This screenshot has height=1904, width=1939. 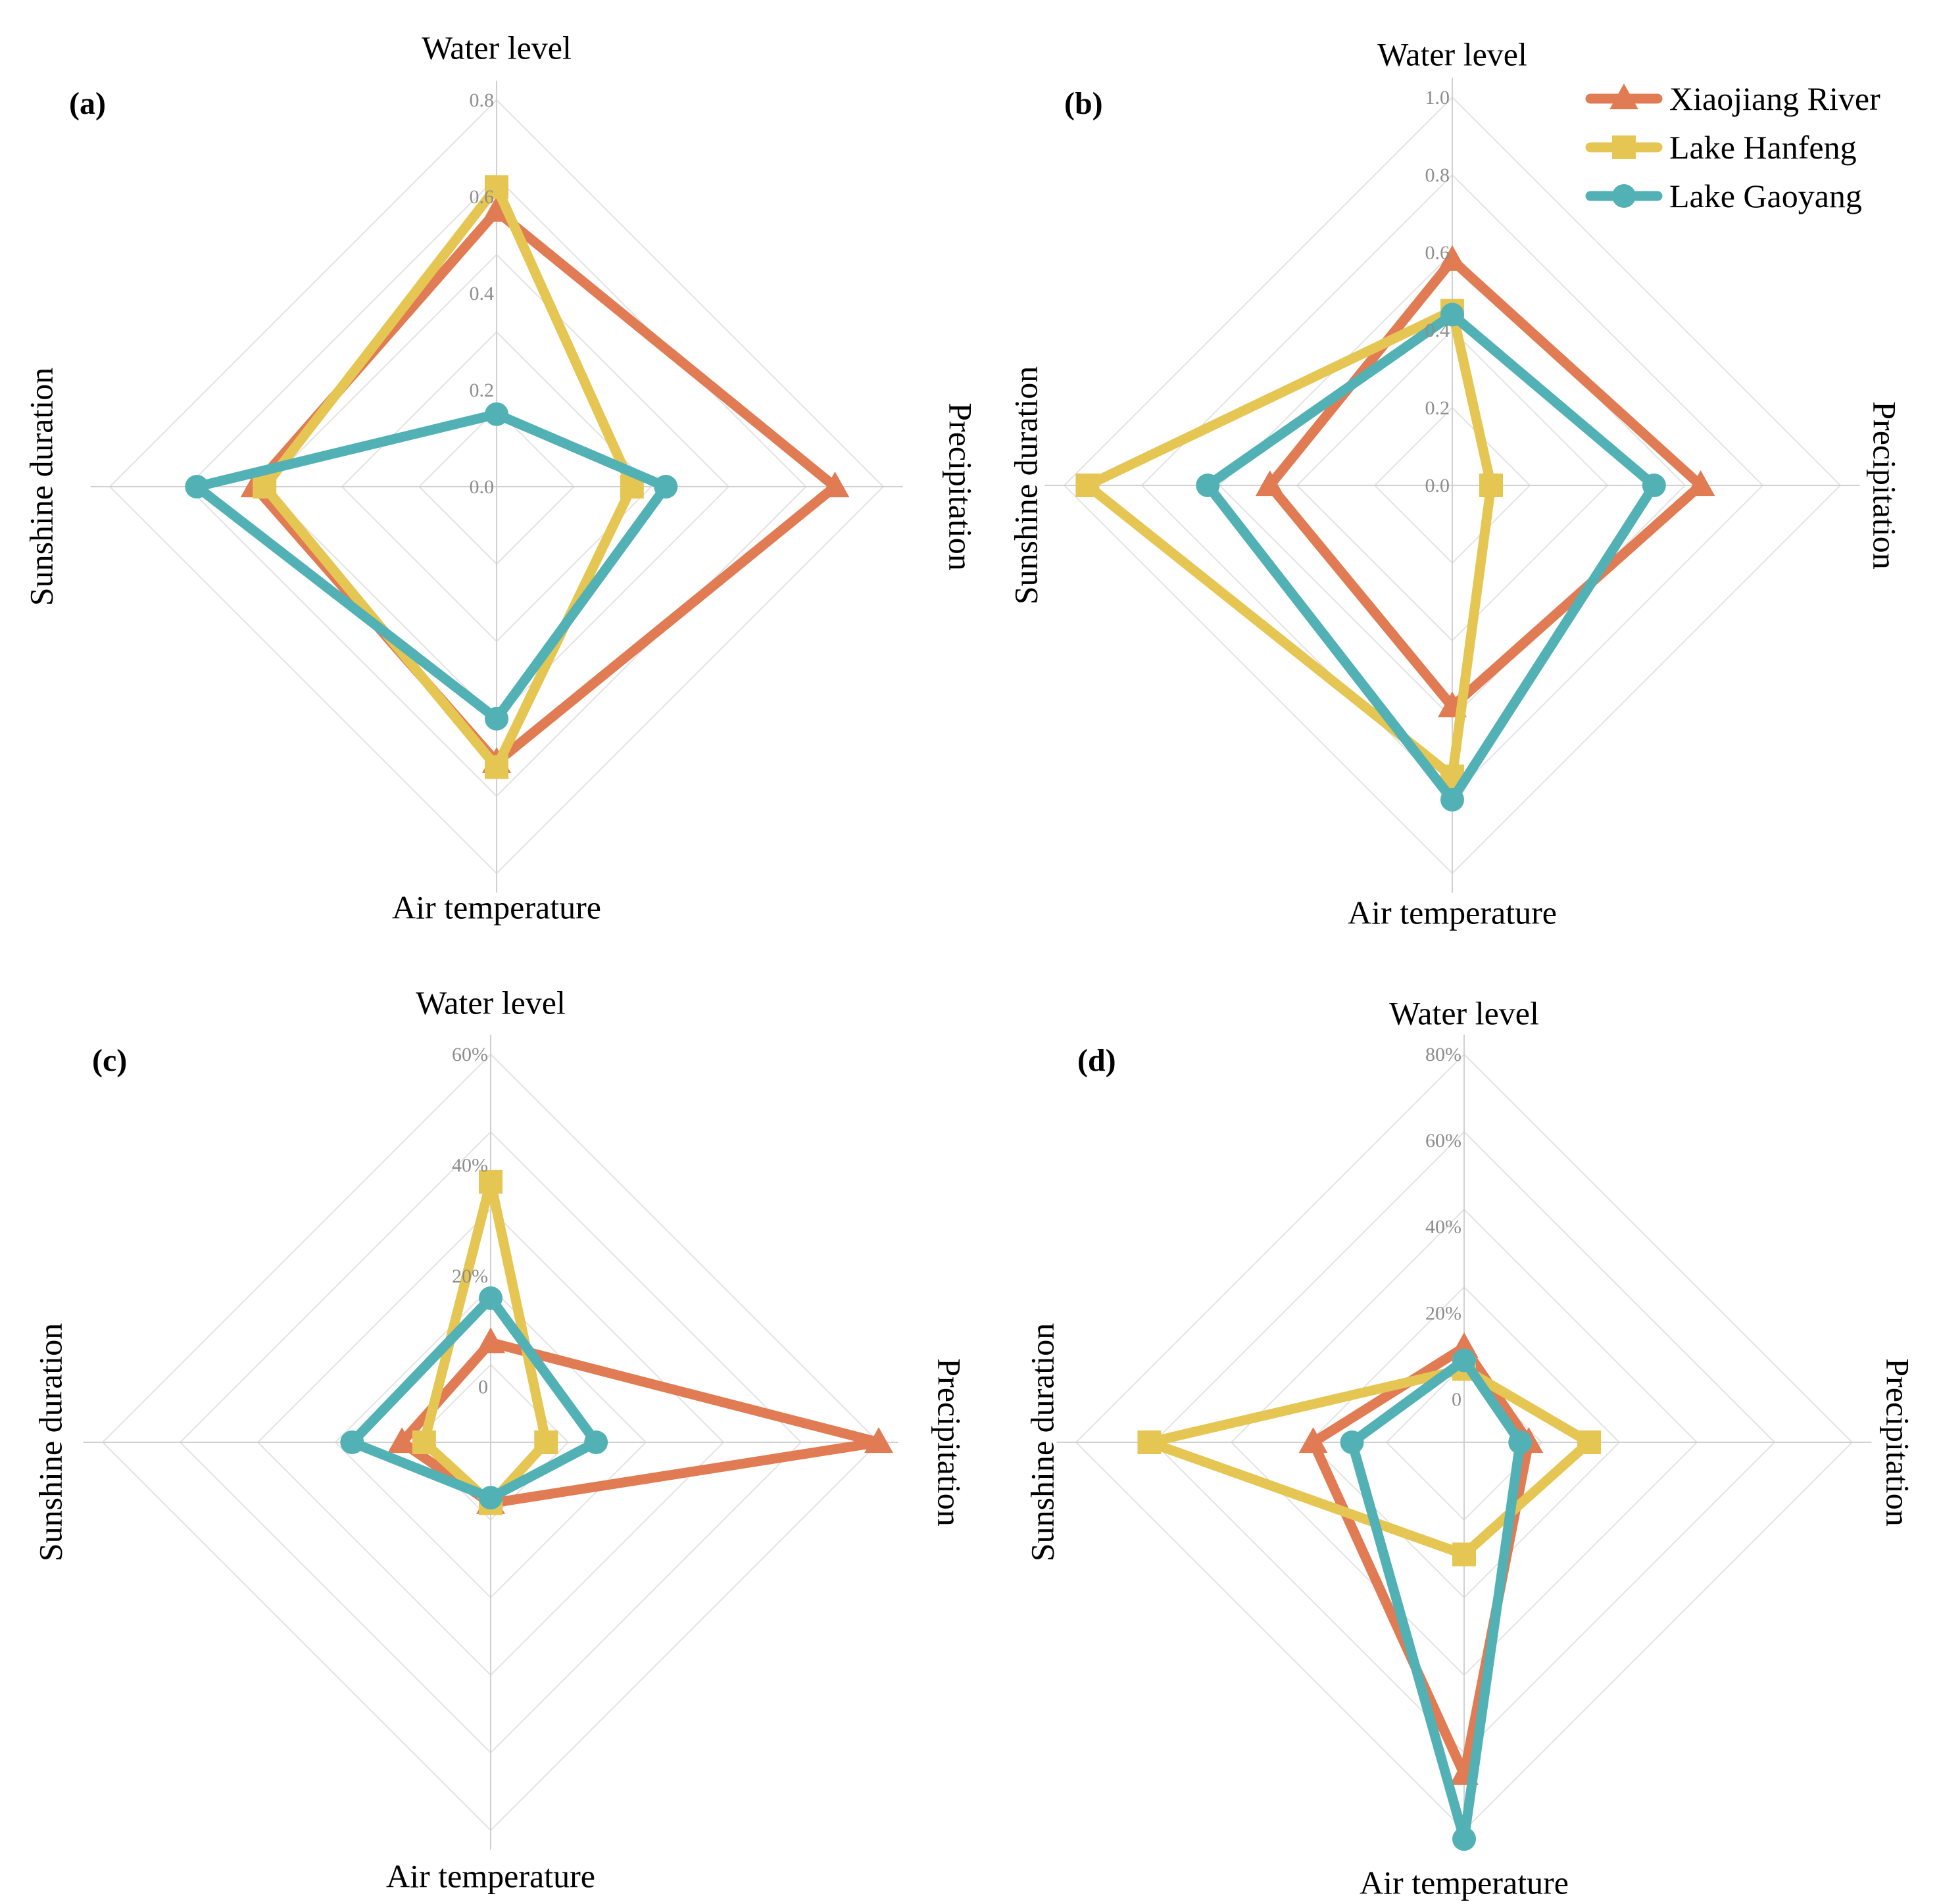 I want to click on series-line-lake-hanfeng, so click(x=1289, y=543).